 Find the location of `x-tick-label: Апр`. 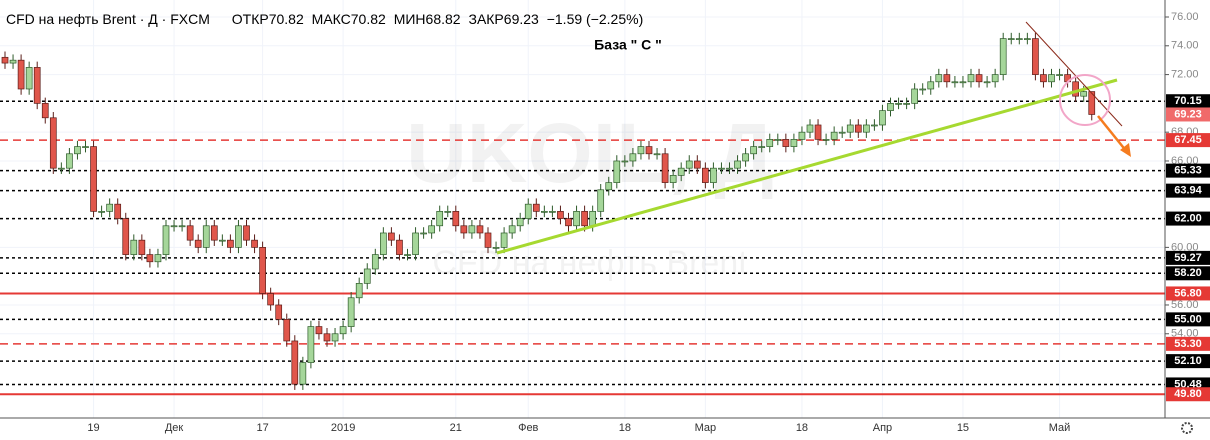

x-tick-label: Апр is located at coordinates (882, 428).